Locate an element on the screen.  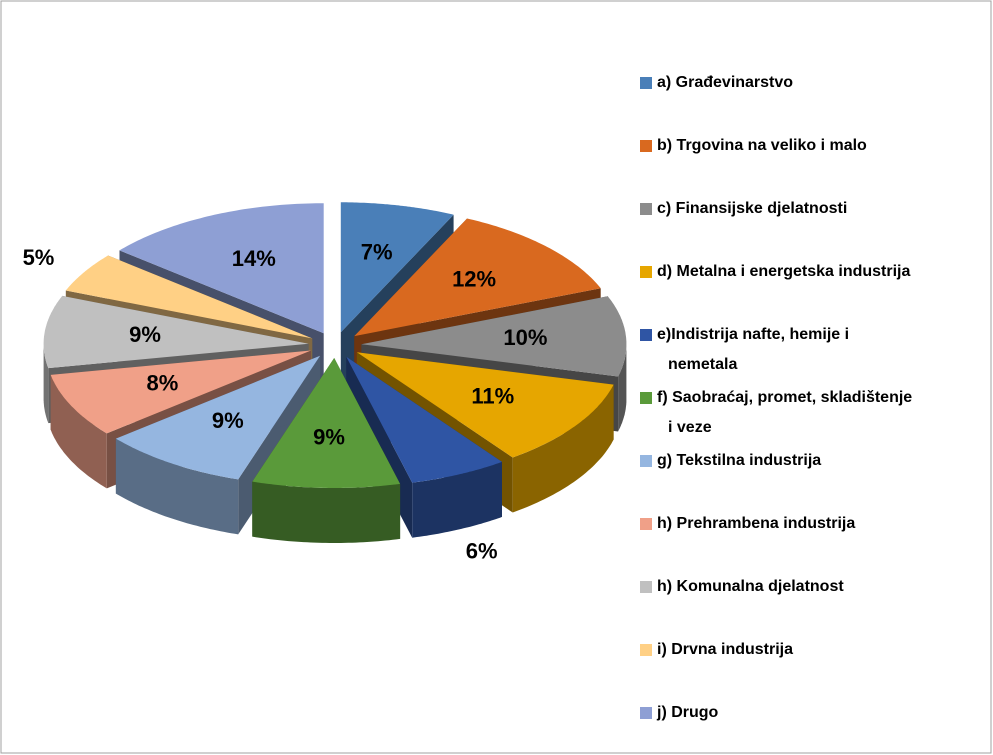
data-label: 14% is located at coordinates (254, 258).